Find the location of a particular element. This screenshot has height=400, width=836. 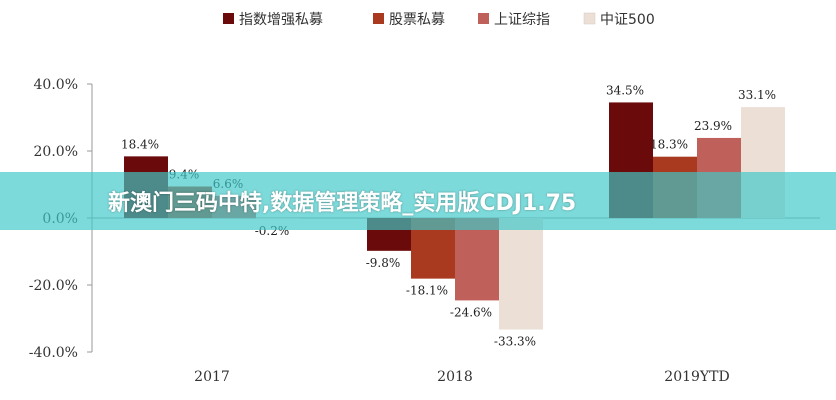

data-label: 18.4% is located at coordinates (140, 144).